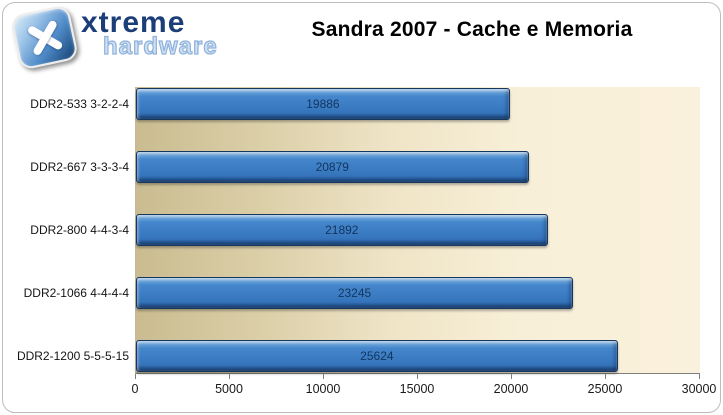 The height and width of the screenshot is (415, 723). Describe the element at coordinates (417, 389) in the screenshot. I see `x-axis-tick-label: 15000` at that location.